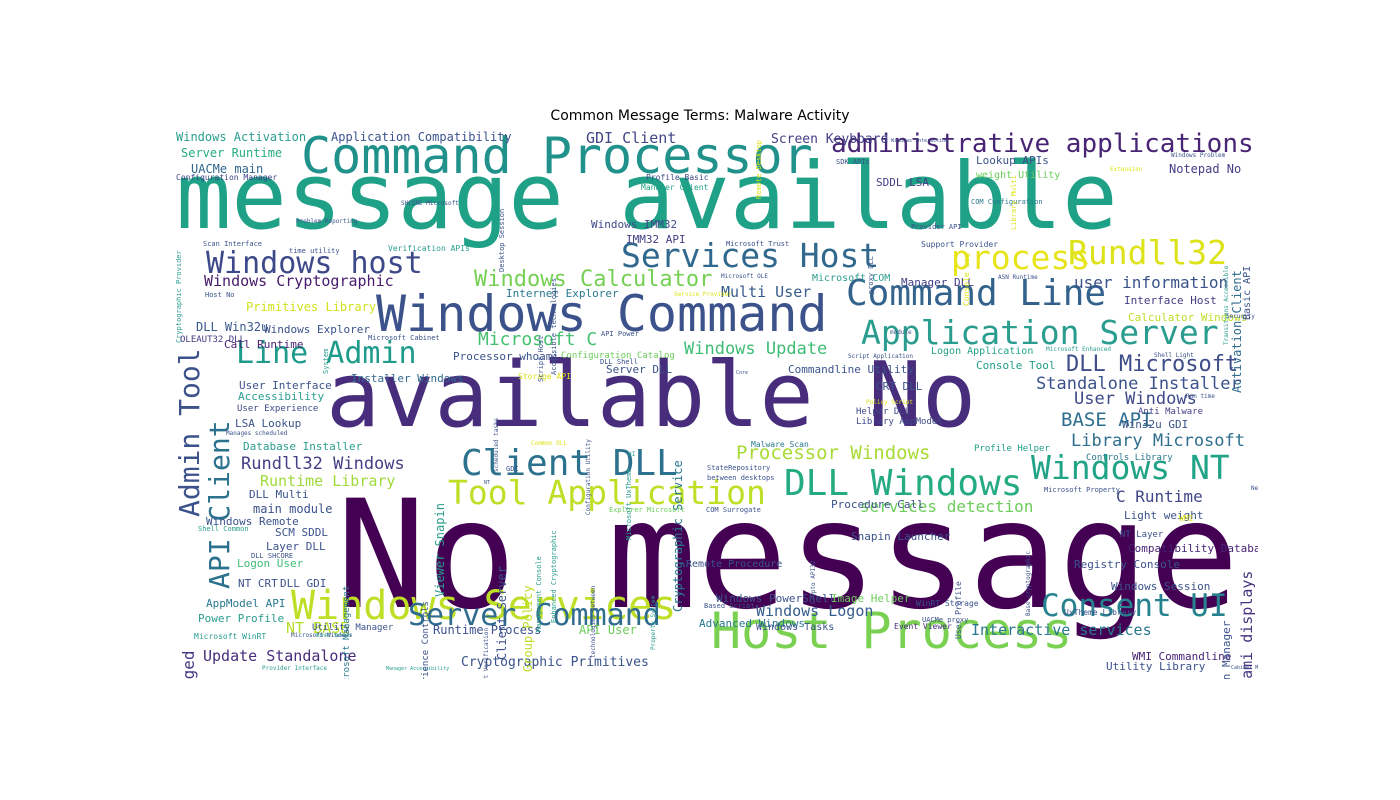 This screenshot has width=1400, height=800. I want to click on cloud-word: displays logged, so click(188, 665).